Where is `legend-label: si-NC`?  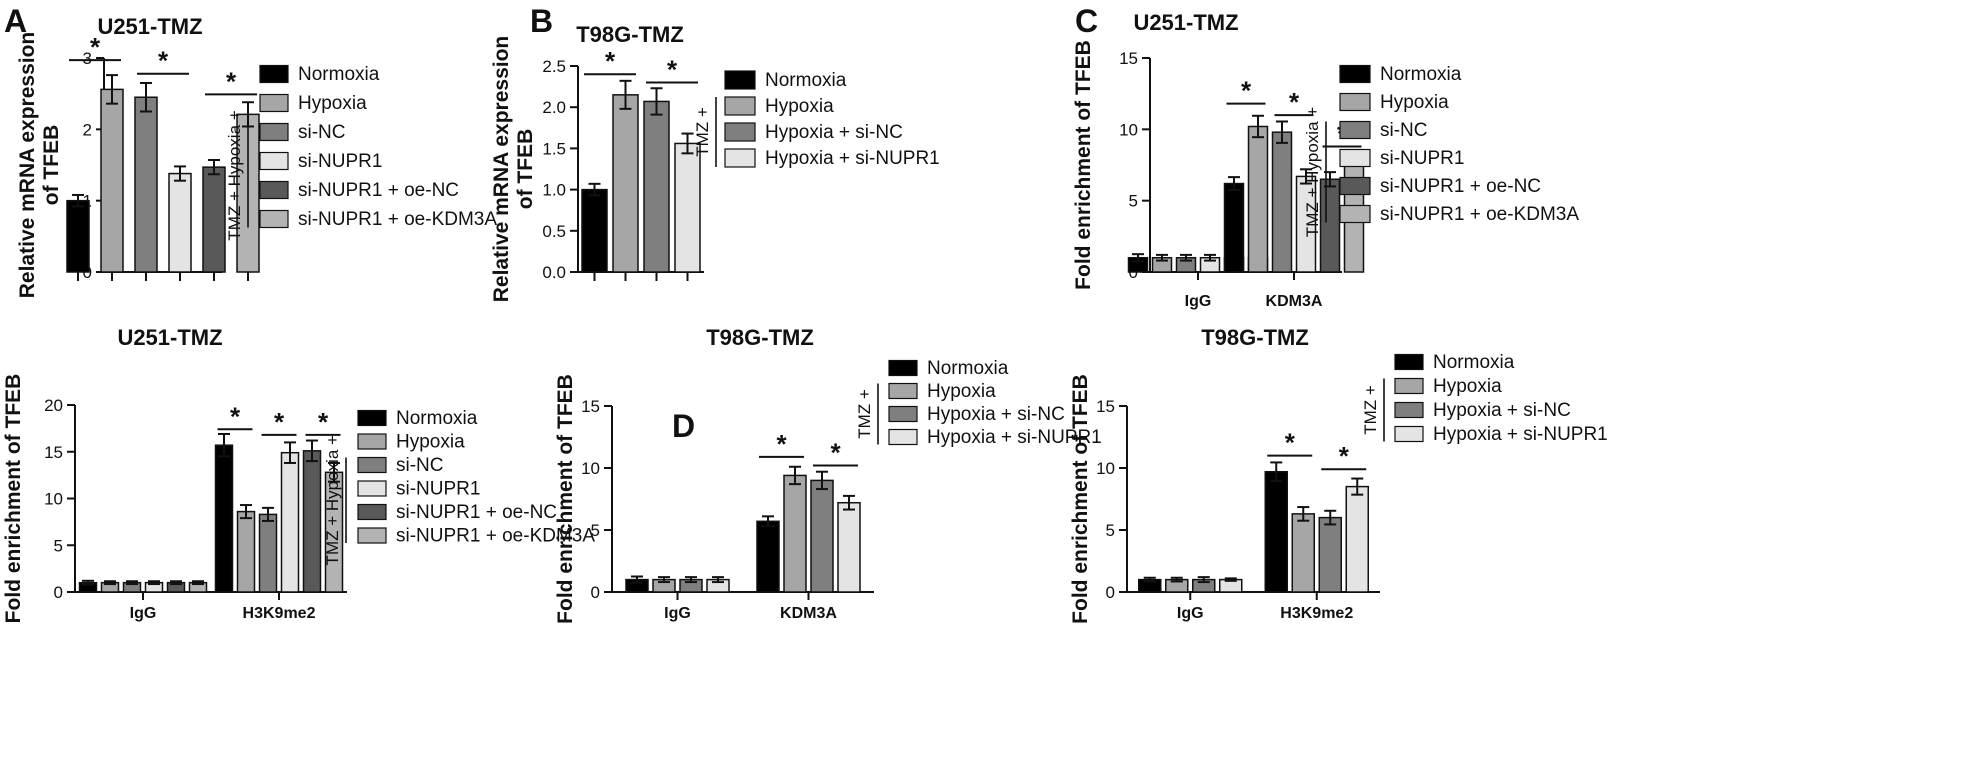
legend-label: si-NC is located at coordinates (322, 132).